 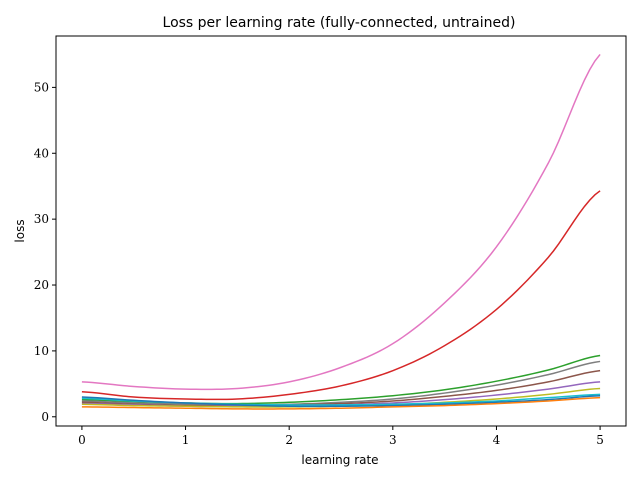 I want to click on x-axis-label: learning rate, so click(x=339, y=460).